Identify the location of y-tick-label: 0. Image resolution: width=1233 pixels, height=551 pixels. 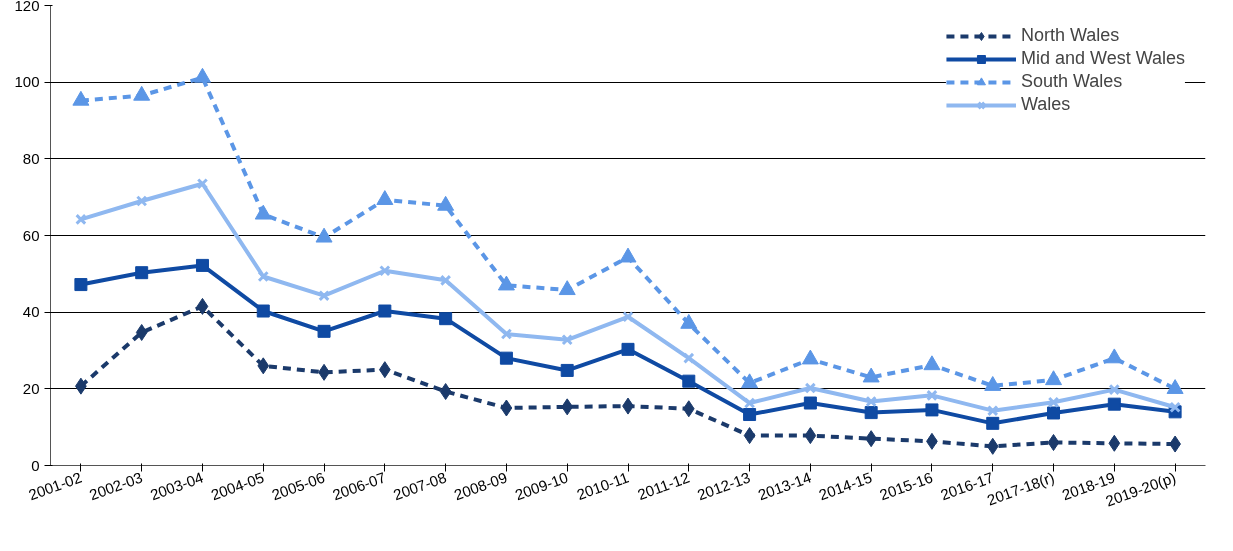
(35, 465).